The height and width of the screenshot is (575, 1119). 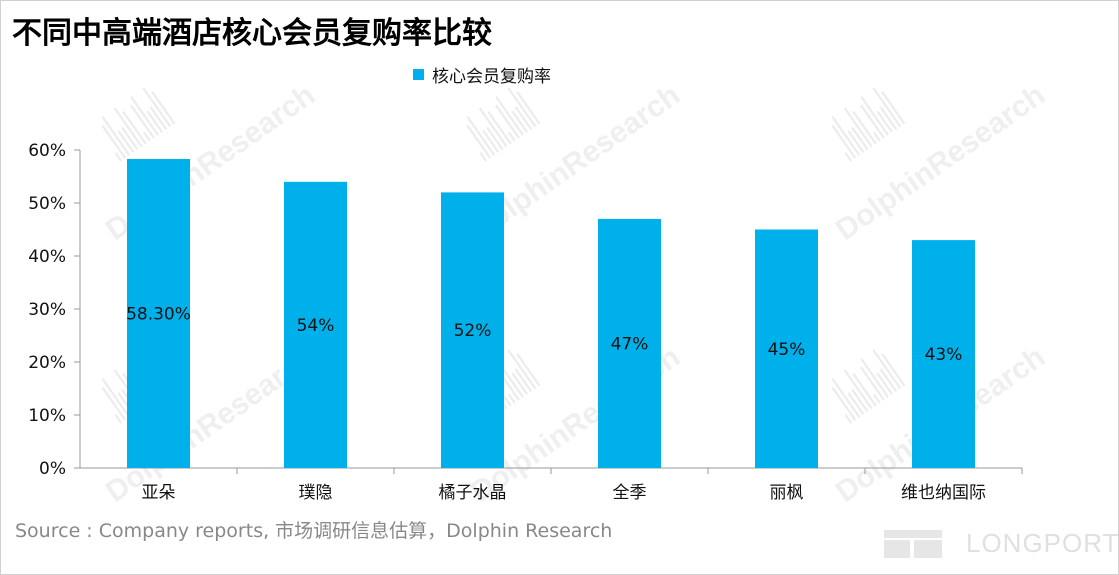 What do you see at coordinates (52, 469) in the screenshot?
I see `y-tick-label: 0%` at bounding box center [52, 469].